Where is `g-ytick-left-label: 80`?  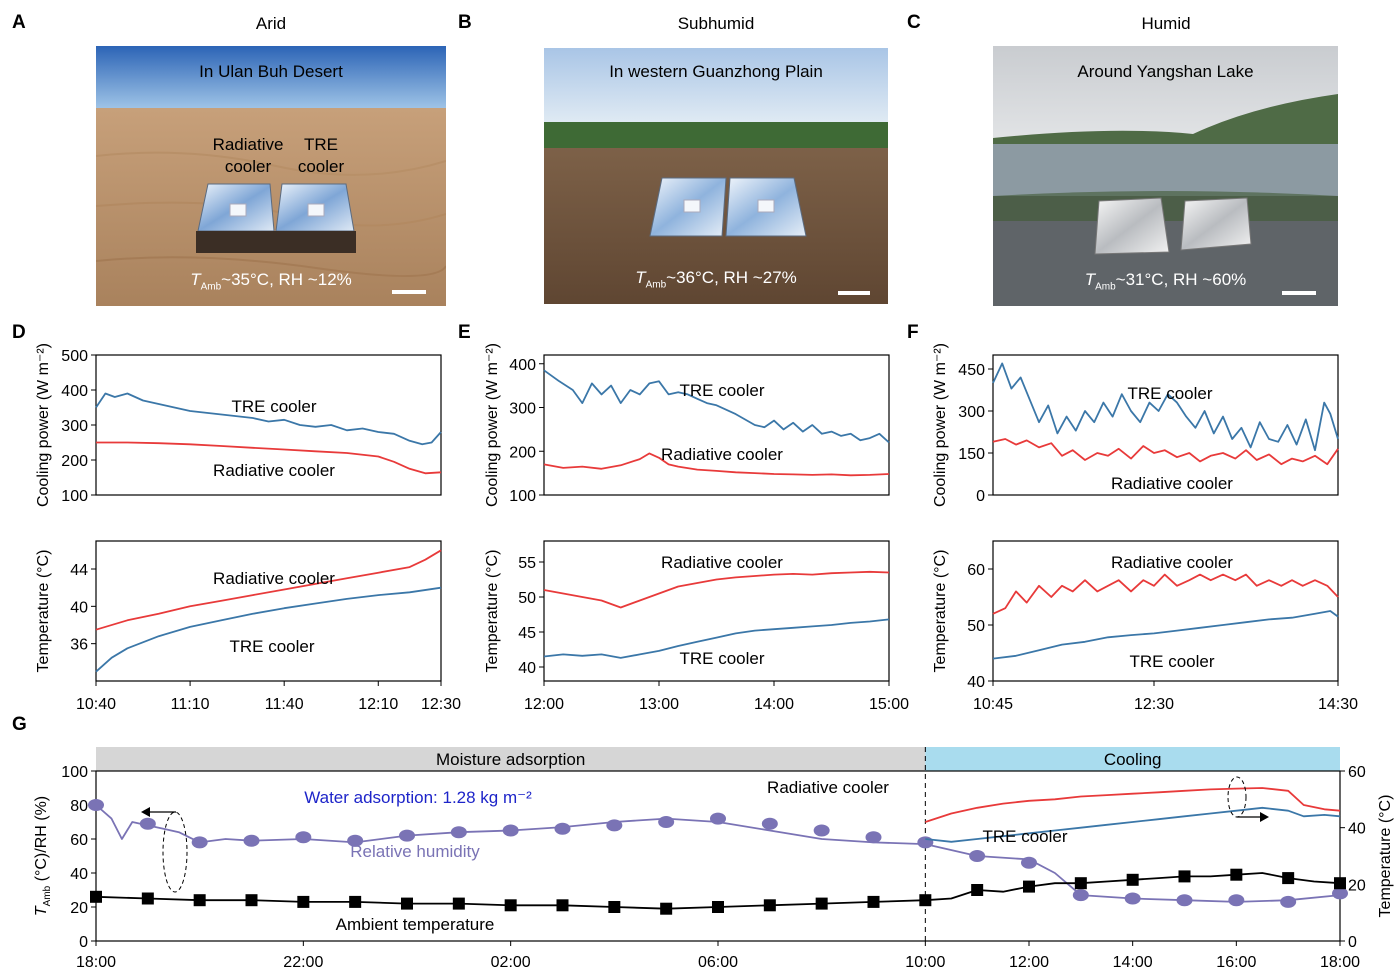 g-ytick-left-label: 80 is located at coordinates (79, 806).